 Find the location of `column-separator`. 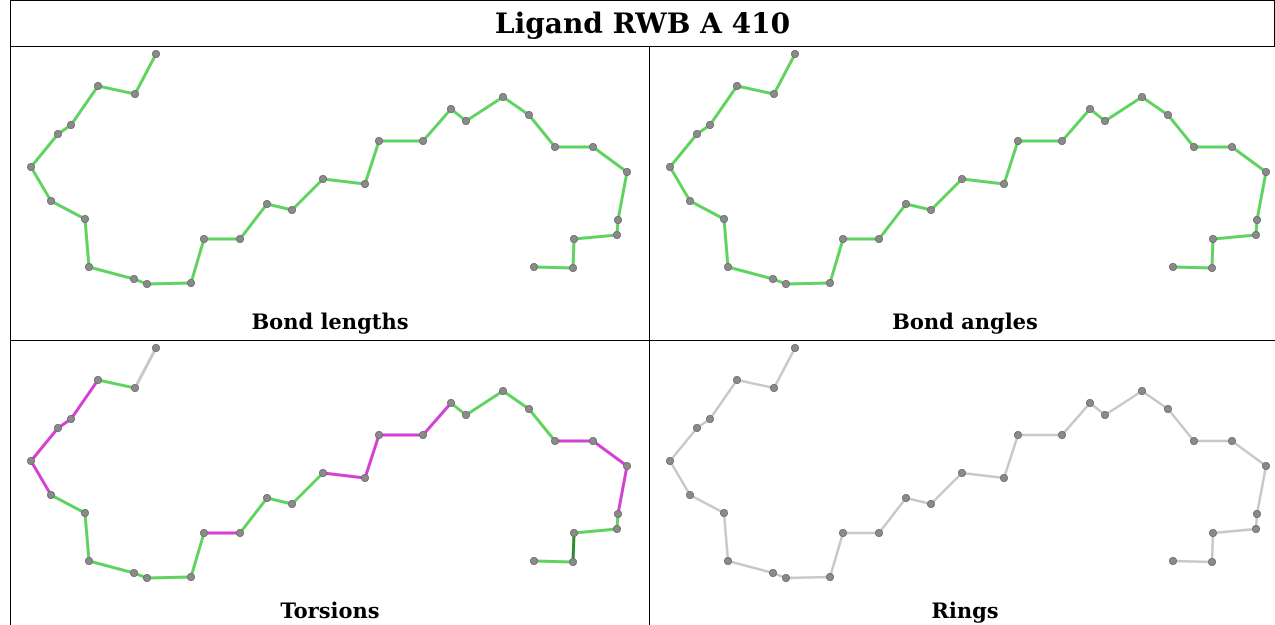

column-separator is located at coordinates (649, 336).